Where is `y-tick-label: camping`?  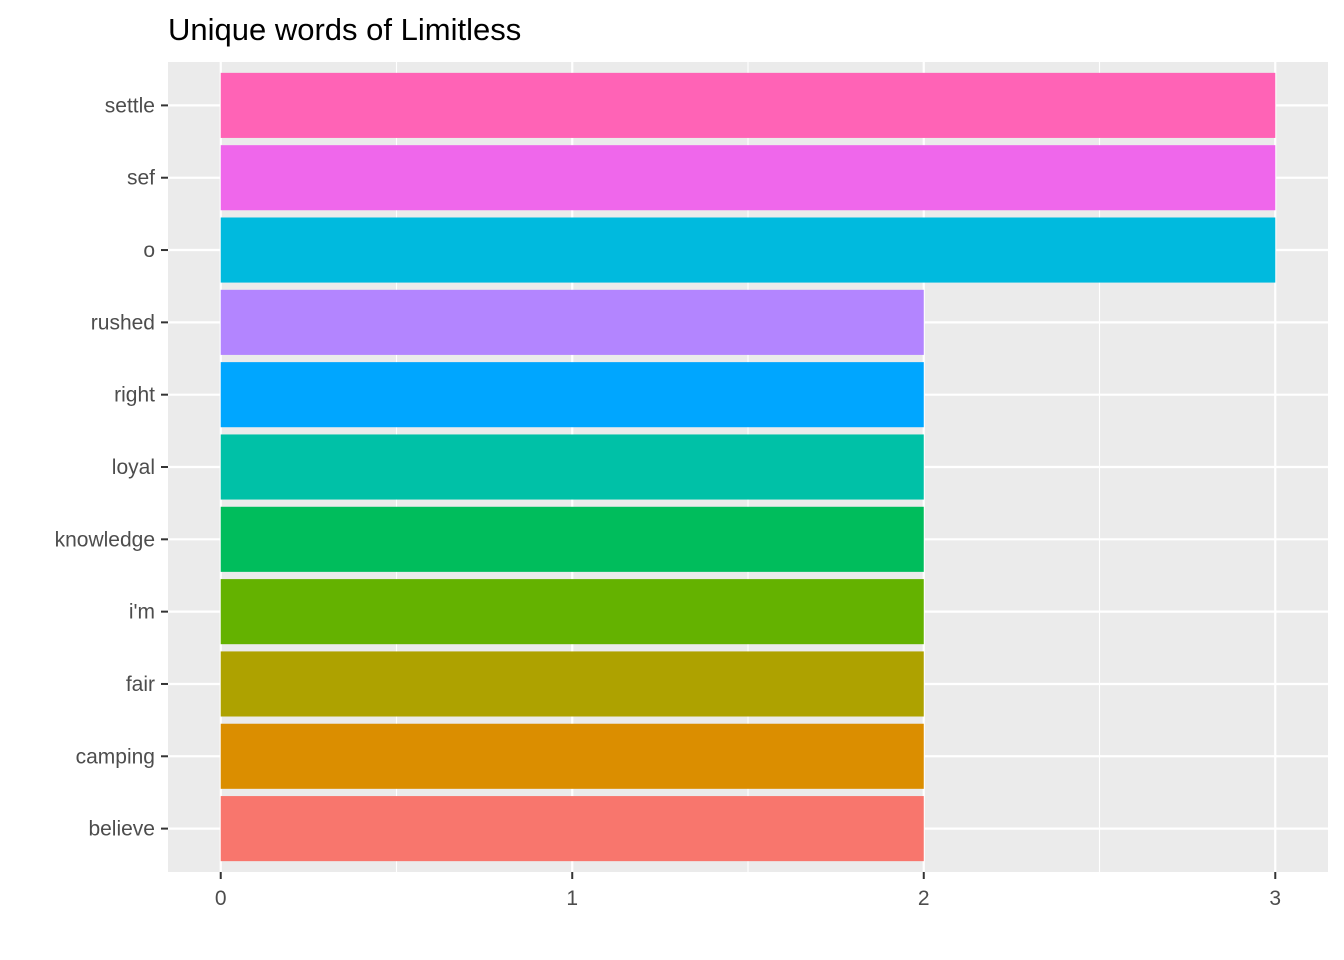 y-tick-label: camping is located at coordinates (115, 756).